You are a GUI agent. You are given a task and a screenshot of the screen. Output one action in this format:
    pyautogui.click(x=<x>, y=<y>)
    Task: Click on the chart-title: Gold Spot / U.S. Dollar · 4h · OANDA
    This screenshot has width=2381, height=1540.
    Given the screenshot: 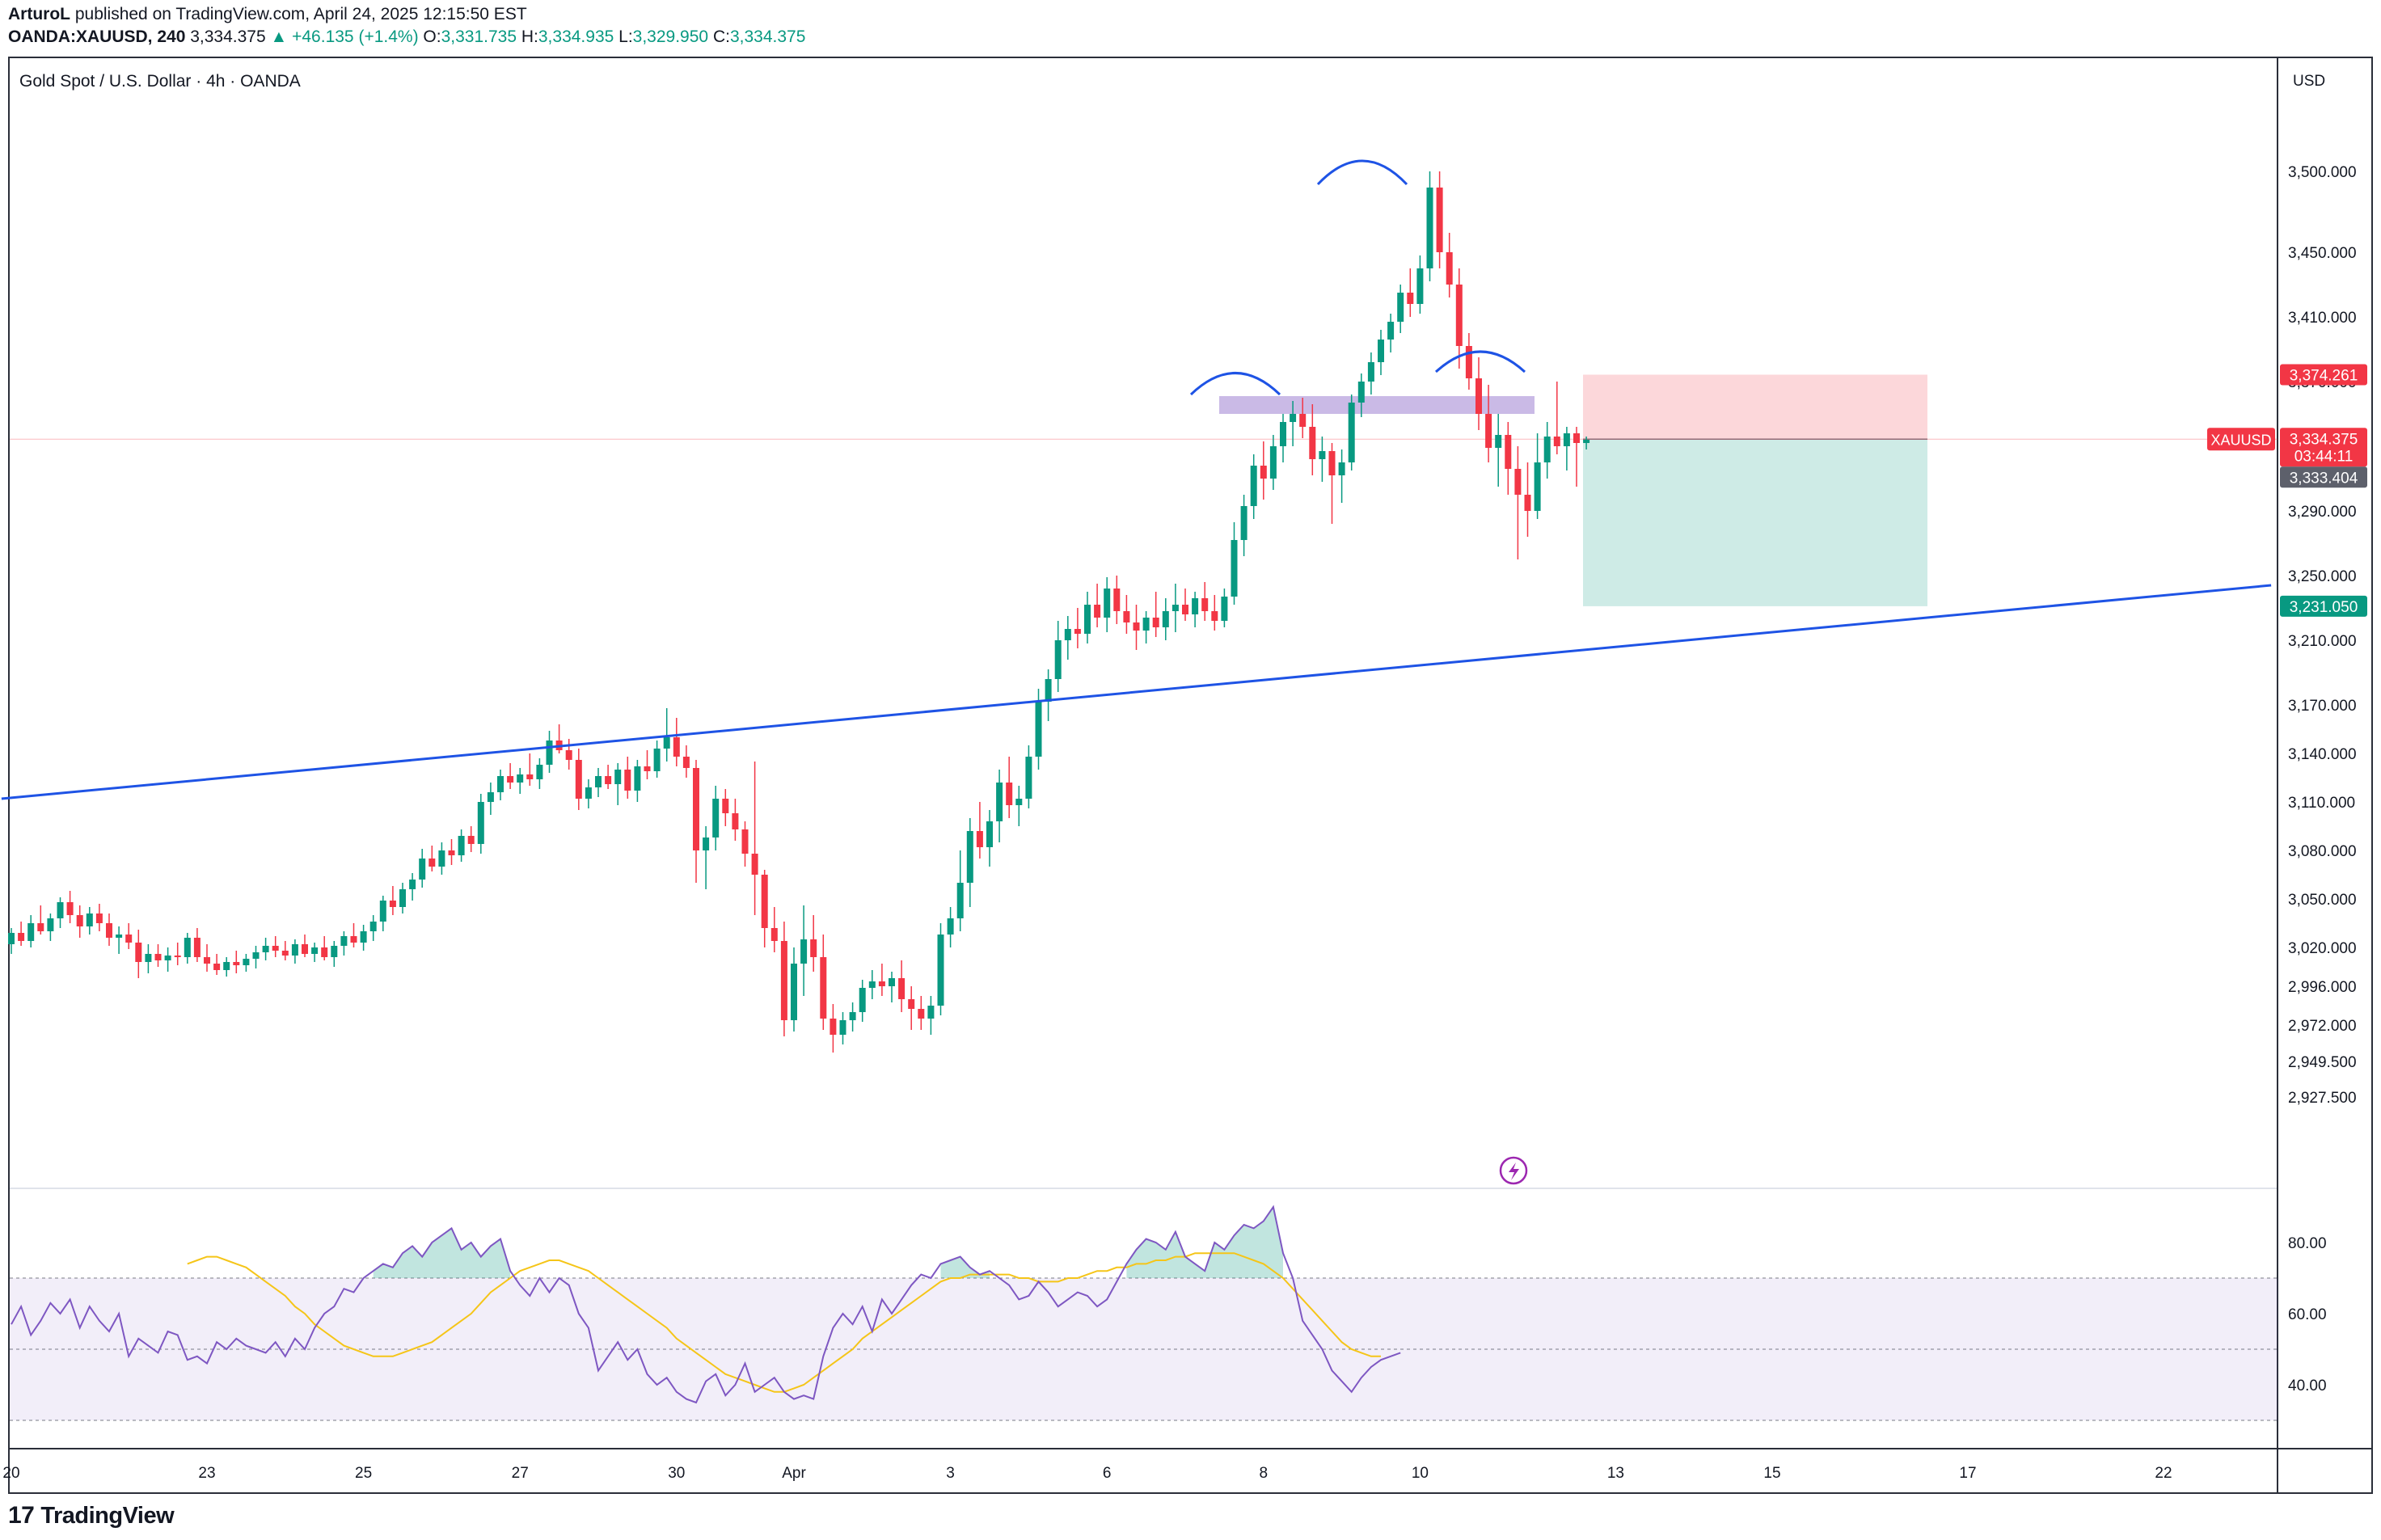 What is the action you would take?
    pyautogui.click(x=160, y=82)
    